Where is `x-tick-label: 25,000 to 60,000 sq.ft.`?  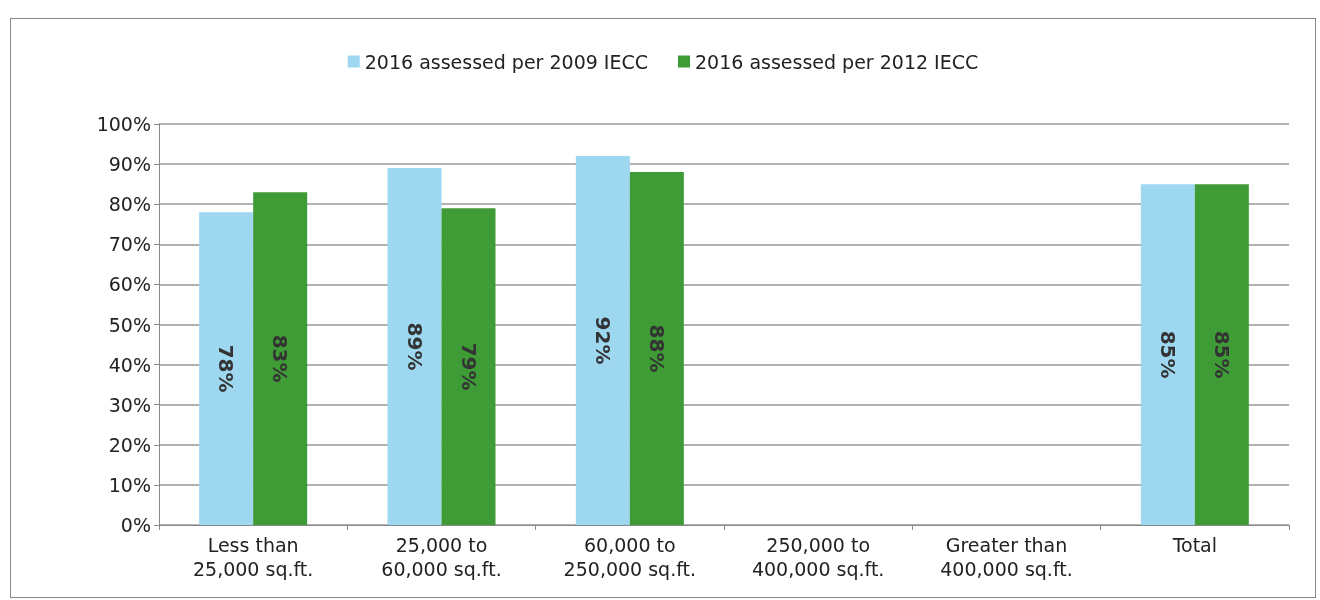
x-tick-label: 25,000 to 60,000 sq.ft. is located at coordinates (441, 557).